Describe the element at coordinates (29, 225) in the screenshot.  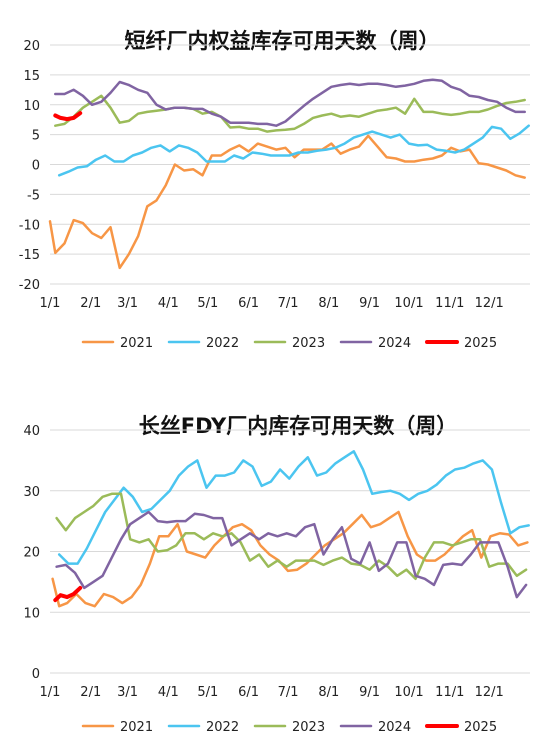
I see `y-tick-label: -10` at that location.